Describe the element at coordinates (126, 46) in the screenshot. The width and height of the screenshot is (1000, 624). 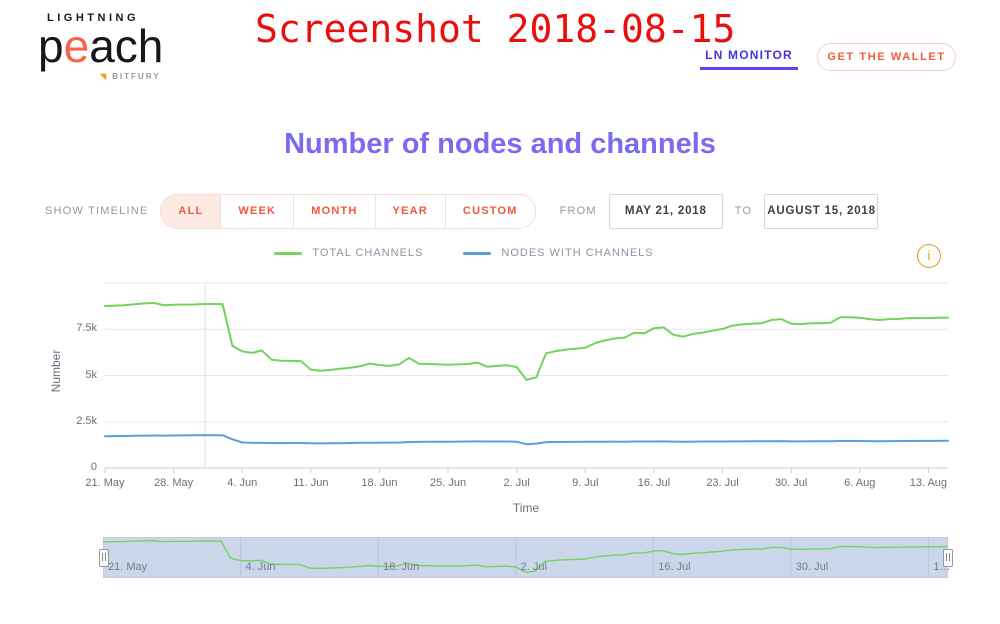
I see `logo-letters-ach: ach` at that location.